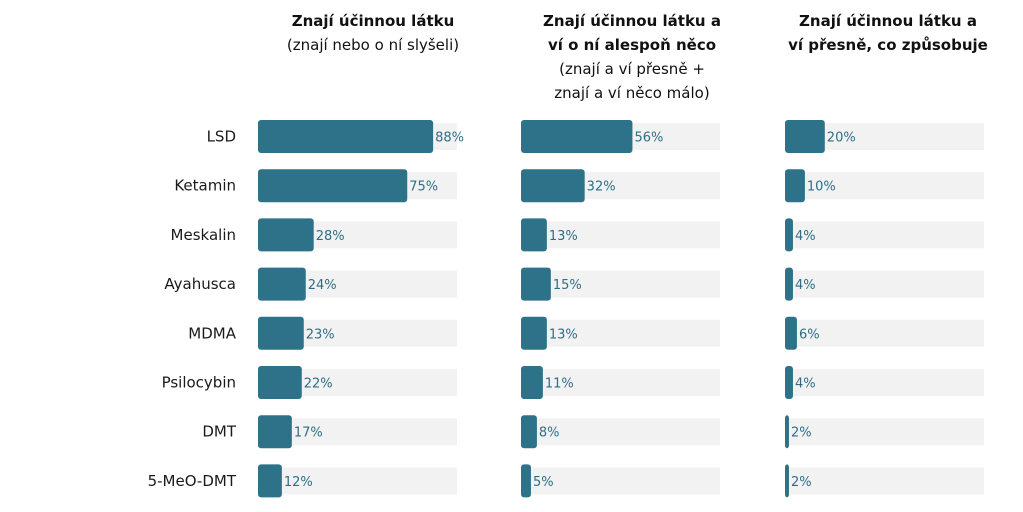 This screenshot has width=1023, height=512. I want to click on category-label: LSD, so click(221, 137).